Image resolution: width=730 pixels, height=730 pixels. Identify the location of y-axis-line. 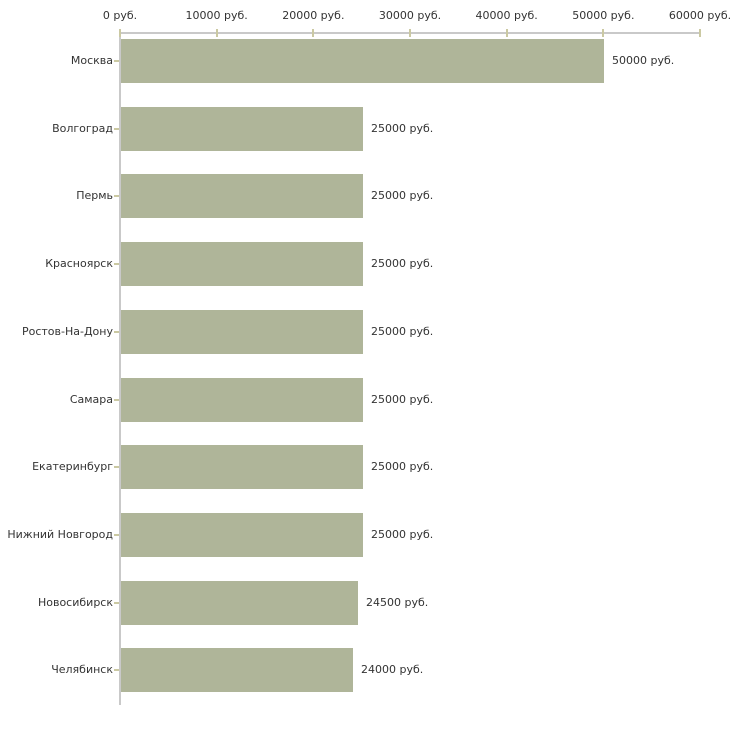
(120, 368).